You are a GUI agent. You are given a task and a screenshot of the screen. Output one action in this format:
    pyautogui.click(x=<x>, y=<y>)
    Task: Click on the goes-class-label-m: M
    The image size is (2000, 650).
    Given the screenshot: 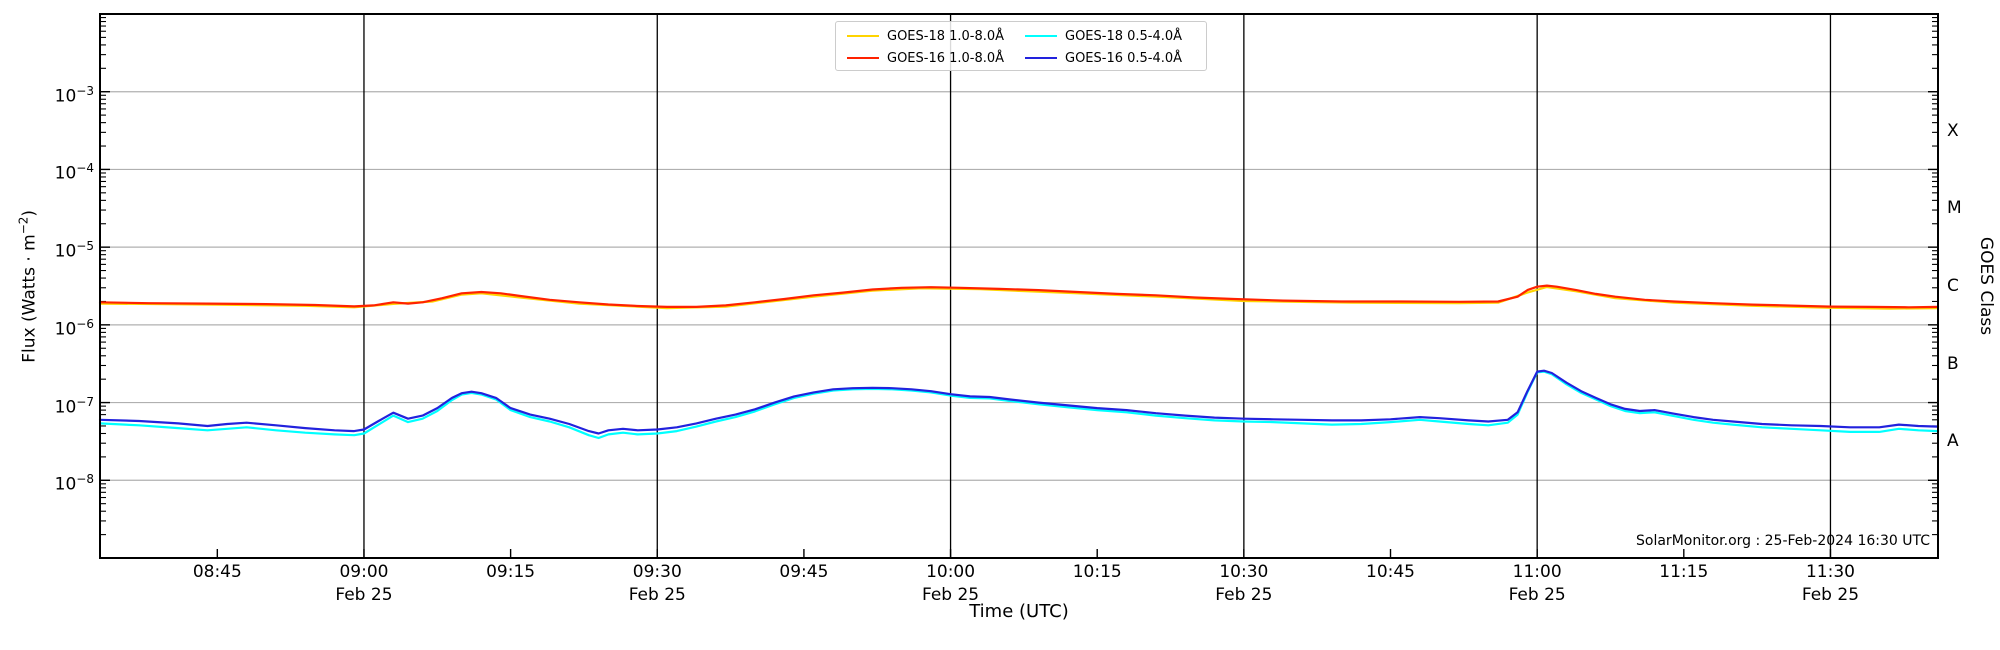 What is the action you would take?
    pyautogui.click(x=1954, y=208)
    